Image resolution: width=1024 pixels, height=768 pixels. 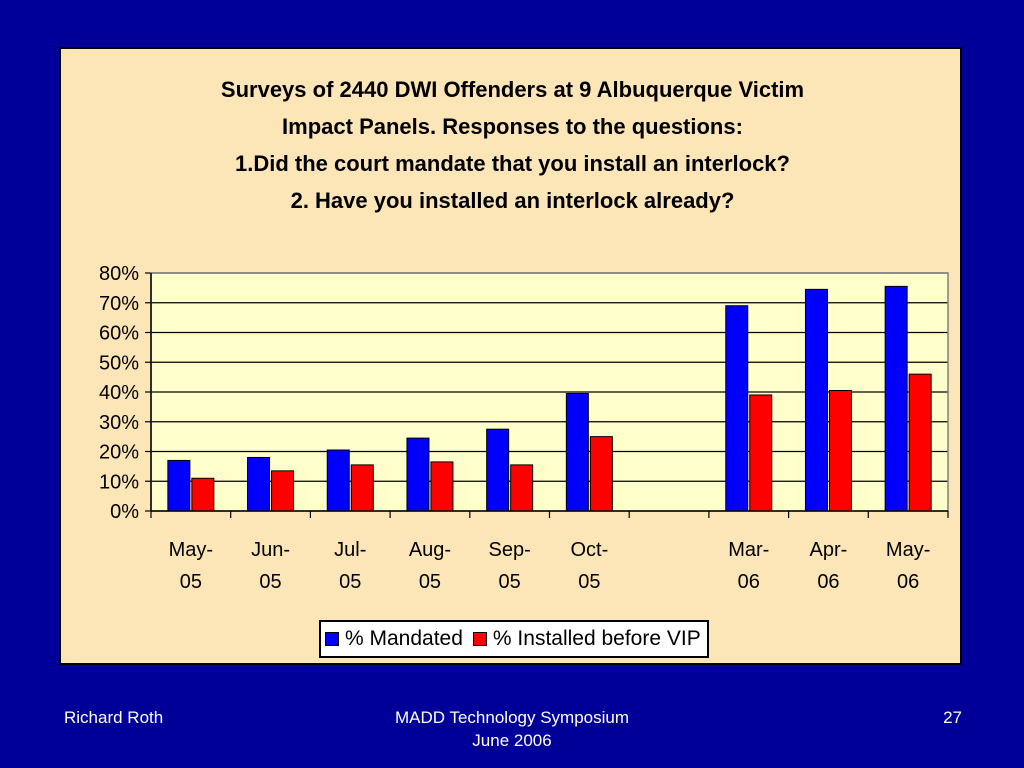 I want to click on footer-event-name: MADD Technology Symposium, so click(x=512, y=717).